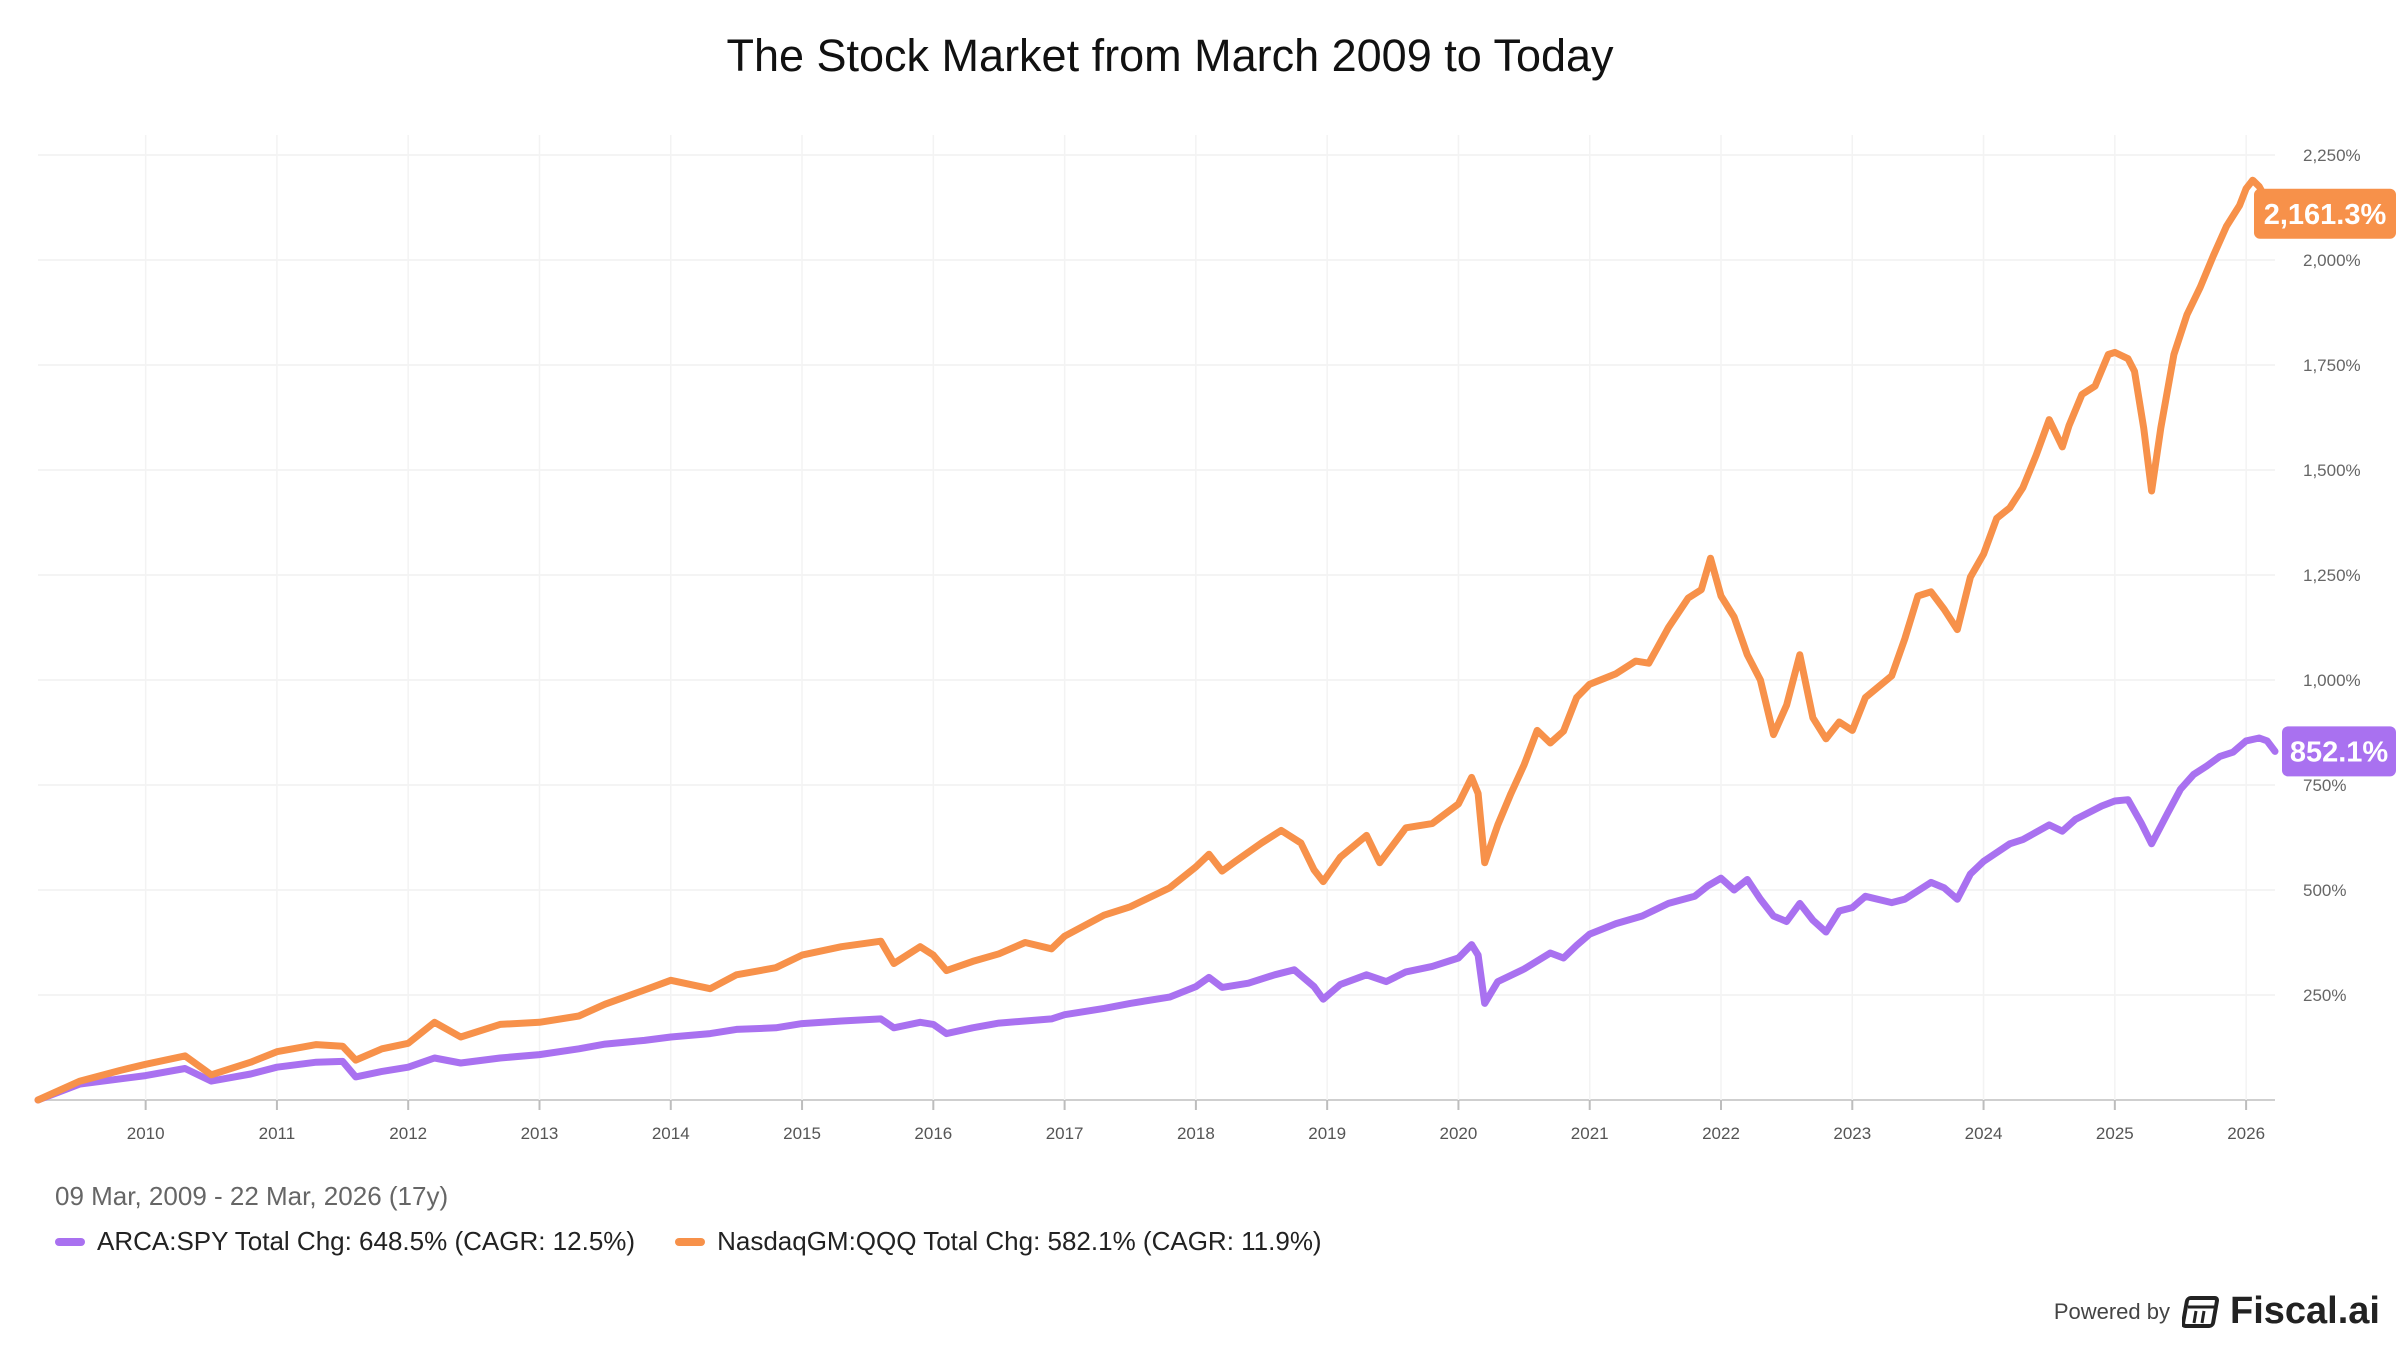 The height and width of the screenshot is (1350, 2400). Describe the element at coordinates (2324, 785) in the screenshot. I see `y-tick-label: 750%` at that location.